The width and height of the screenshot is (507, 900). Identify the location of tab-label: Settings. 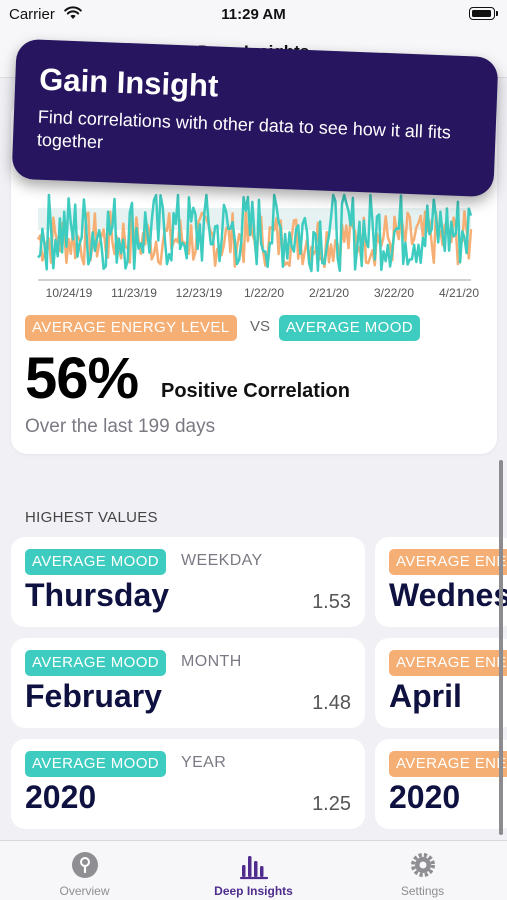
(422, 891).